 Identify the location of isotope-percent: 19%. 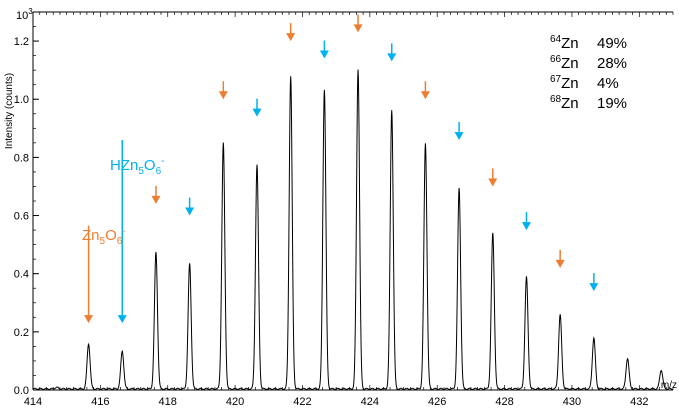
(612, 103).